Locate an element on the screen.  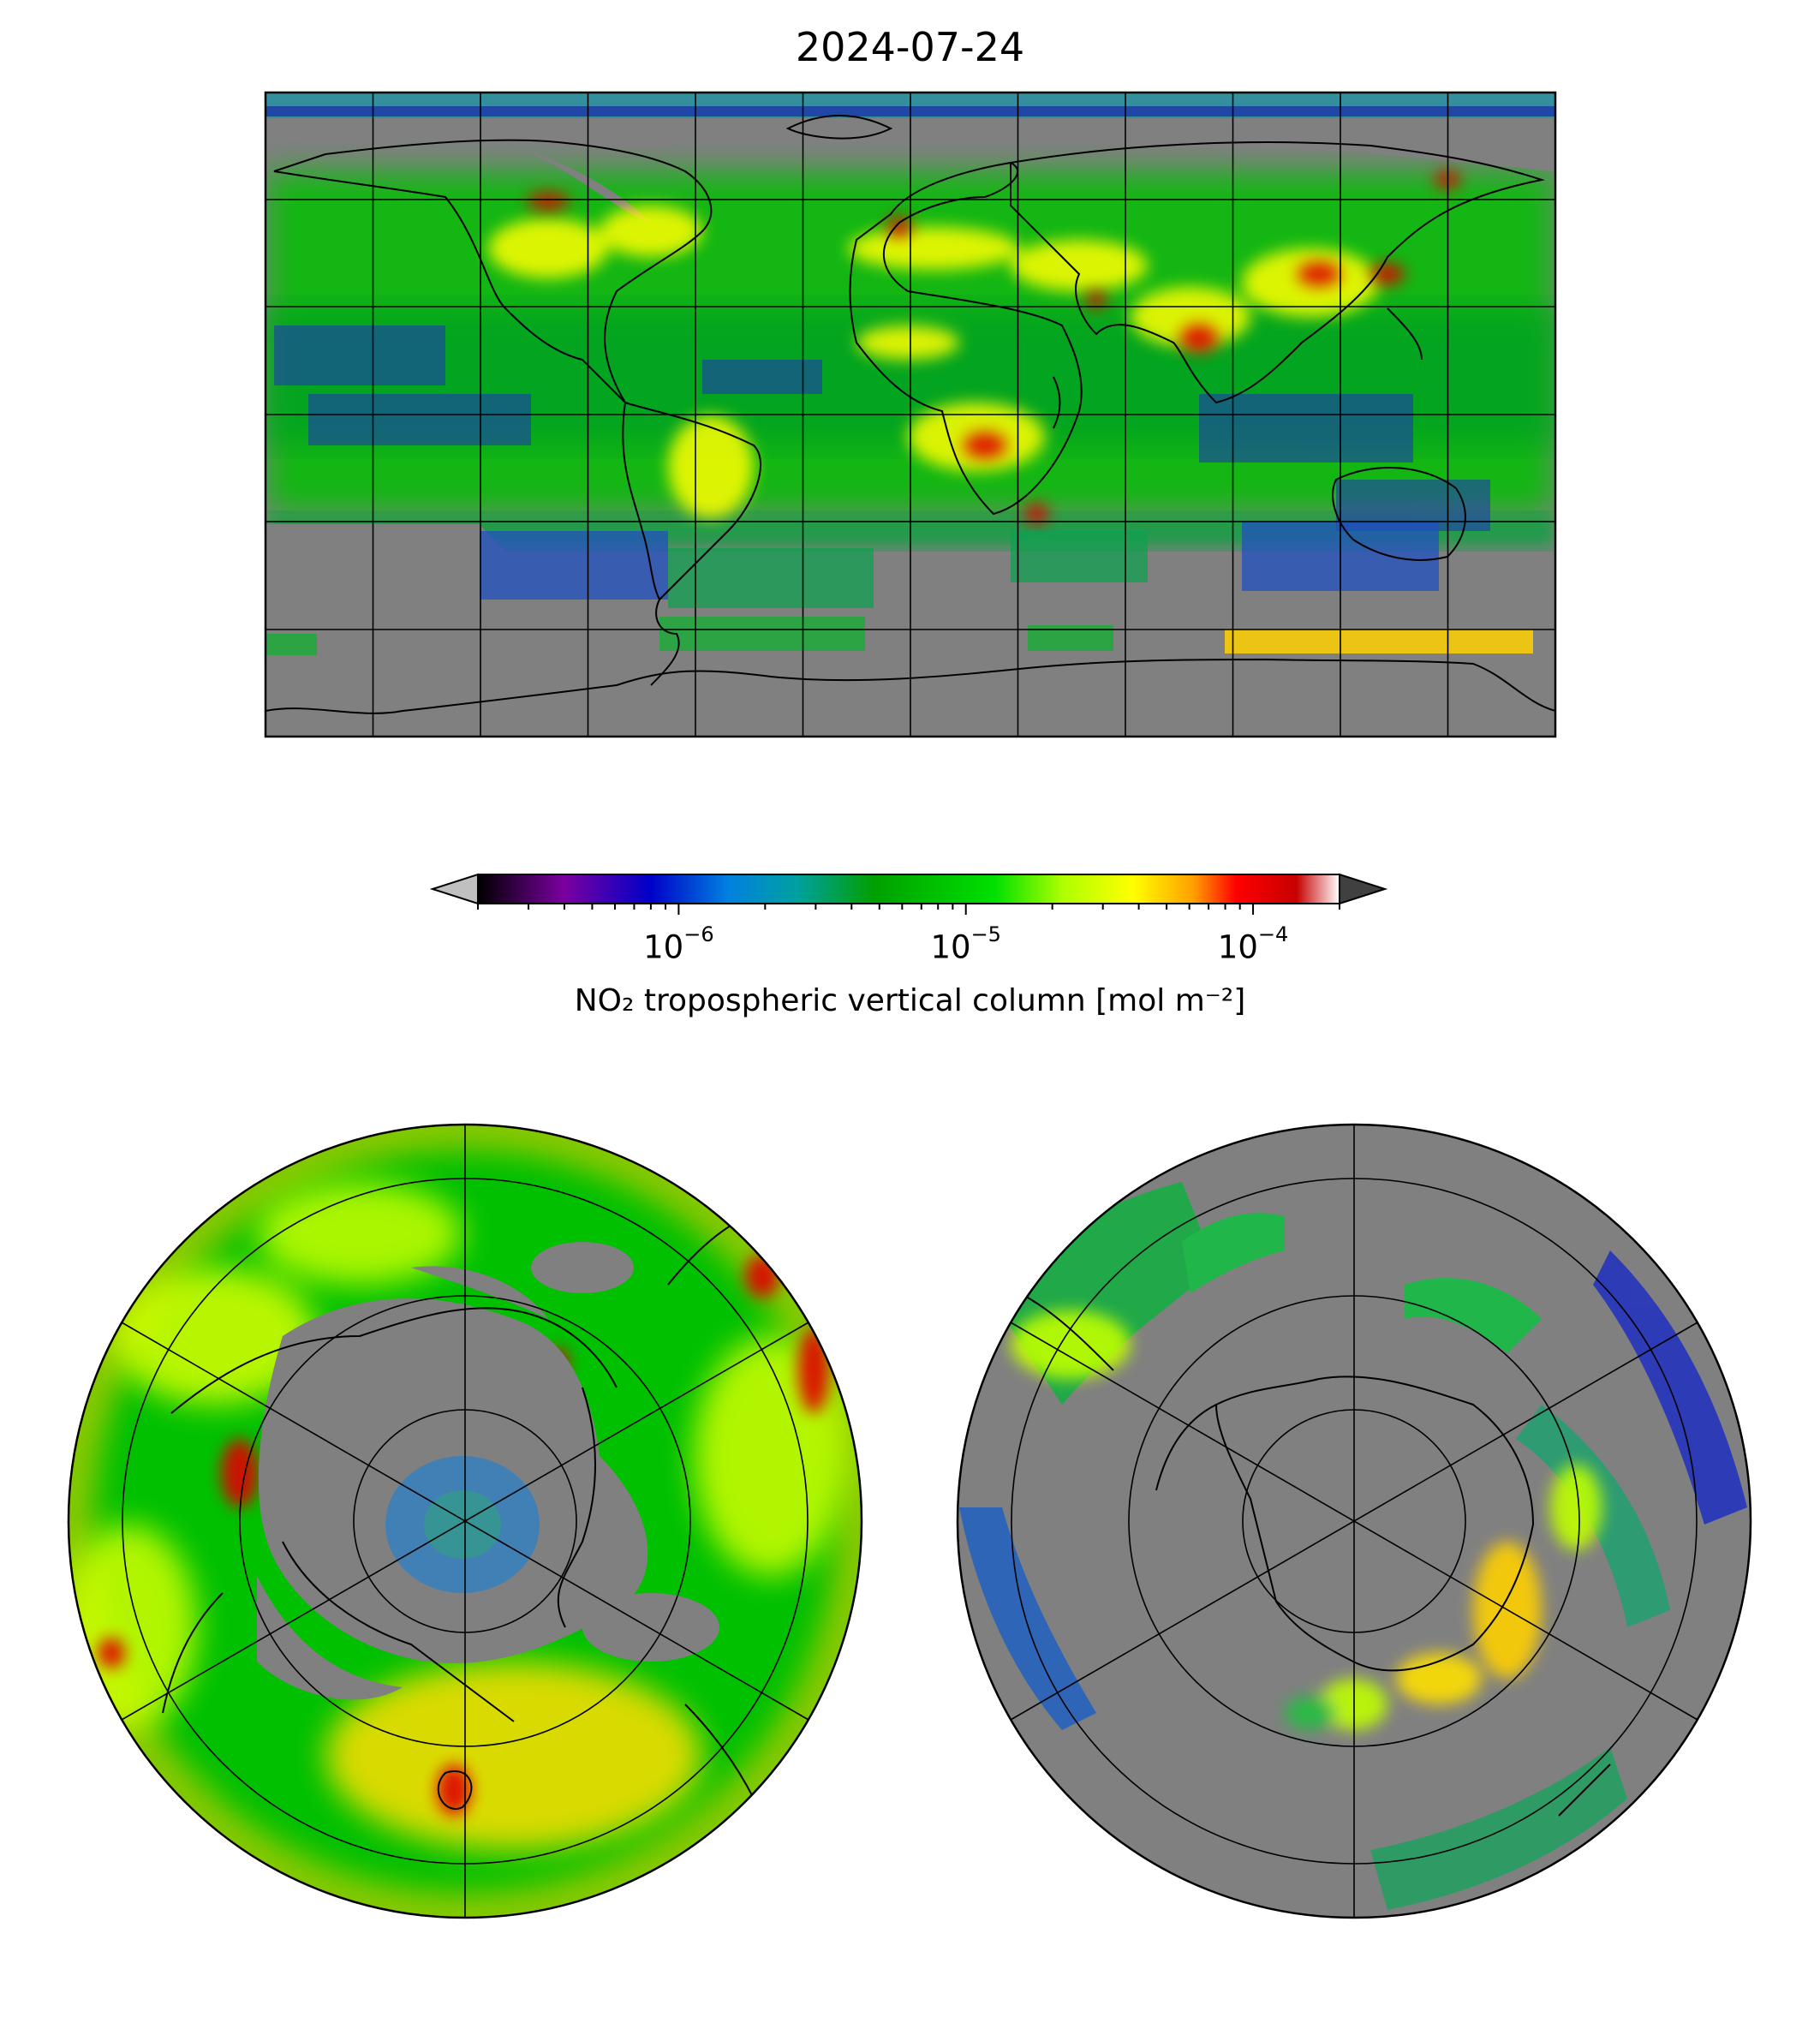
colorbar-over-extend is located at coordinates (1363, 889).